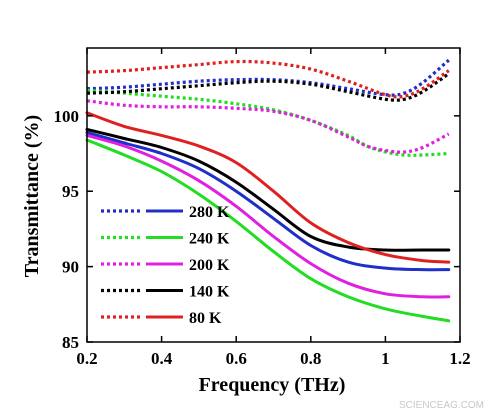  What do you see at coordinates (165, 265) in the screenshot?
I see `legend: 280 K 240 K 200 K 140 K 80 K` at bounding box center [165, 265].